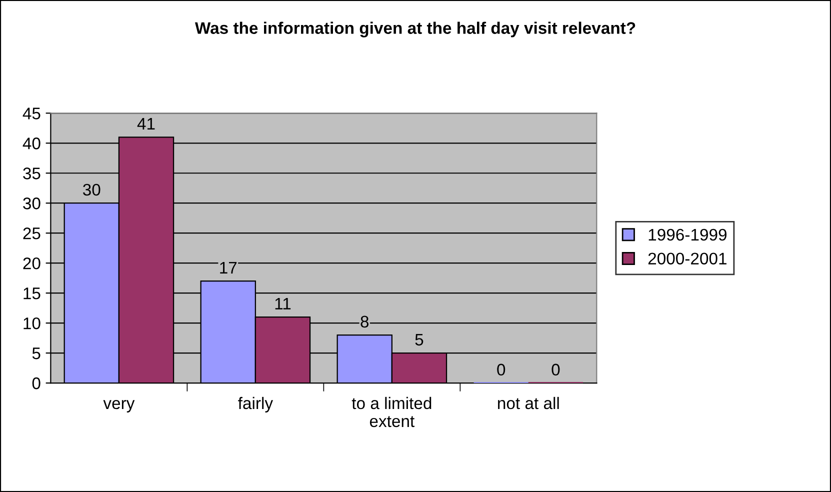 This screenshot has height=492, width=831. Describe the element at coordinates (31, 144) in the screenshot. I see `y-tick-label: 40` at that location.